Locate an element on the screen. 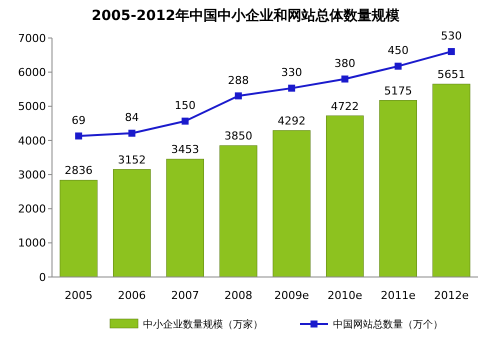 The width and height of the screenshot is (491, 342). legend-label: 中国网站总数量（万个） is located at coordinates (388, 324).